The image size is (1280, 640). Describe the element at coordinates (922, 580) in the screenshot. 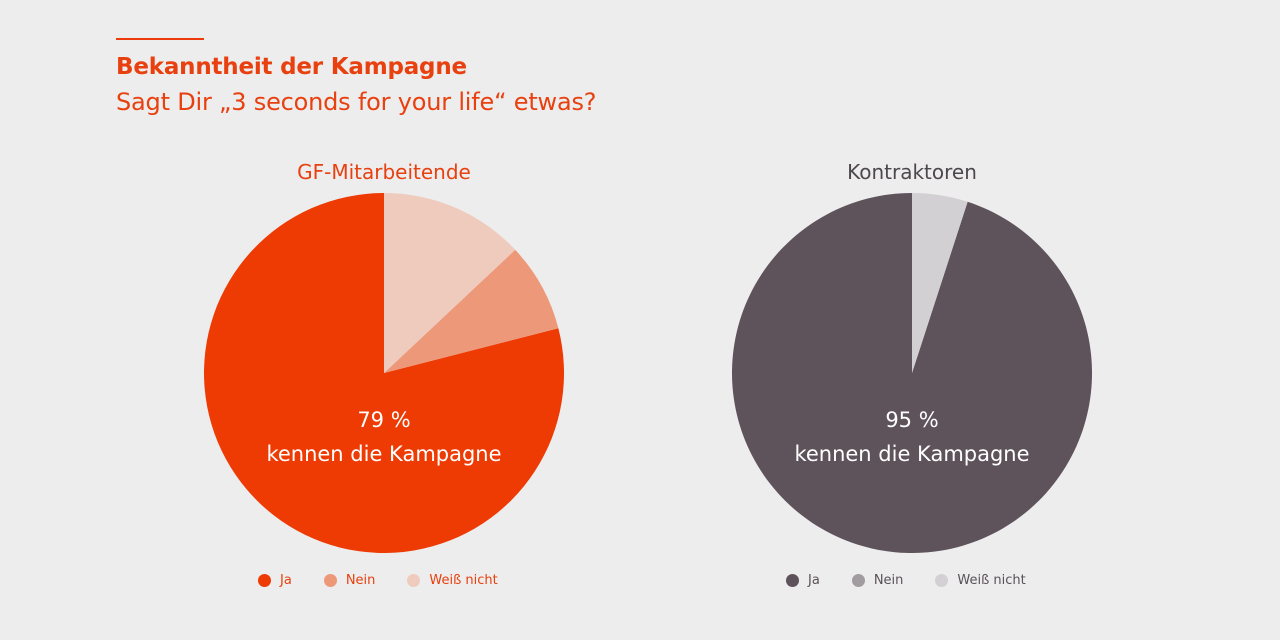

I see `legend-kontraktoren: Ja Nein Weiß nicht` at that location.